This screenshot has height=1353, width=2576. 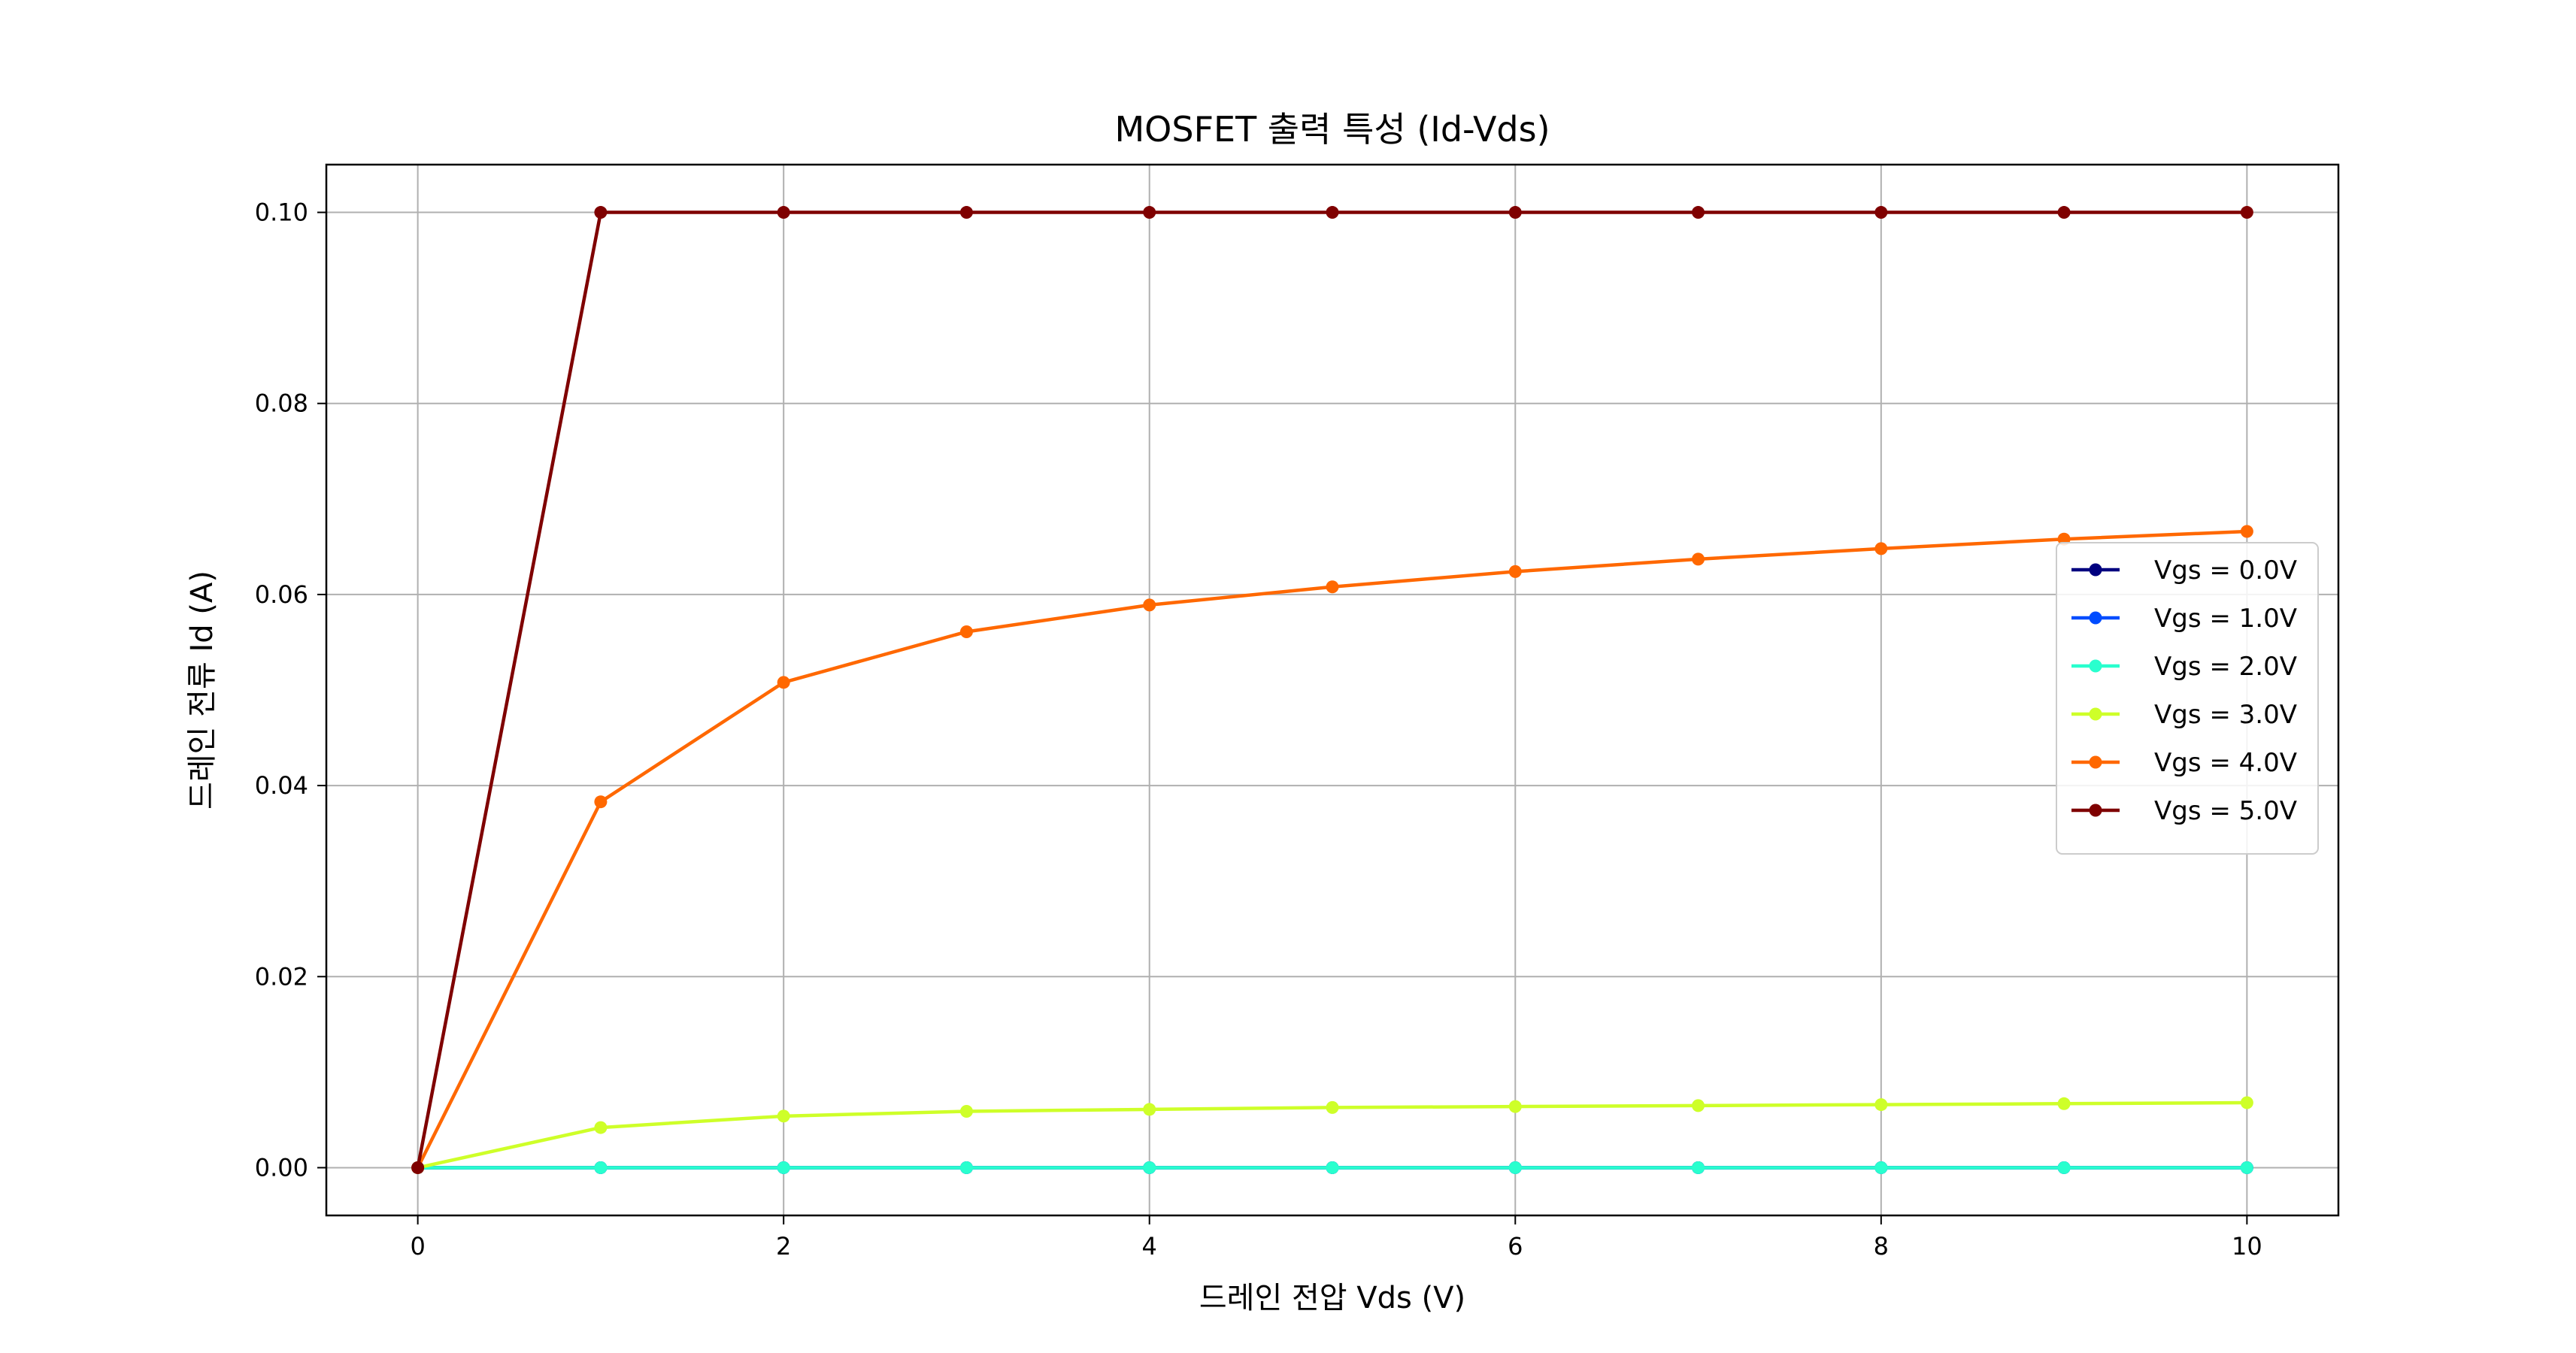 I want to click on legend-item: Vgs = 0.0V, so click(x=2184, y=570).